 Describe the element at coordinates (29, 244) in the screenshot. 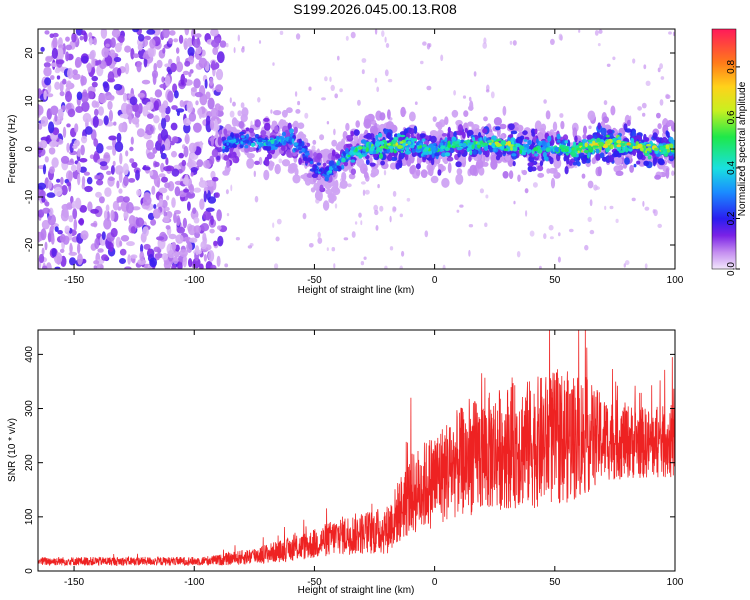

I see `y-tick-label: -20` at that location.